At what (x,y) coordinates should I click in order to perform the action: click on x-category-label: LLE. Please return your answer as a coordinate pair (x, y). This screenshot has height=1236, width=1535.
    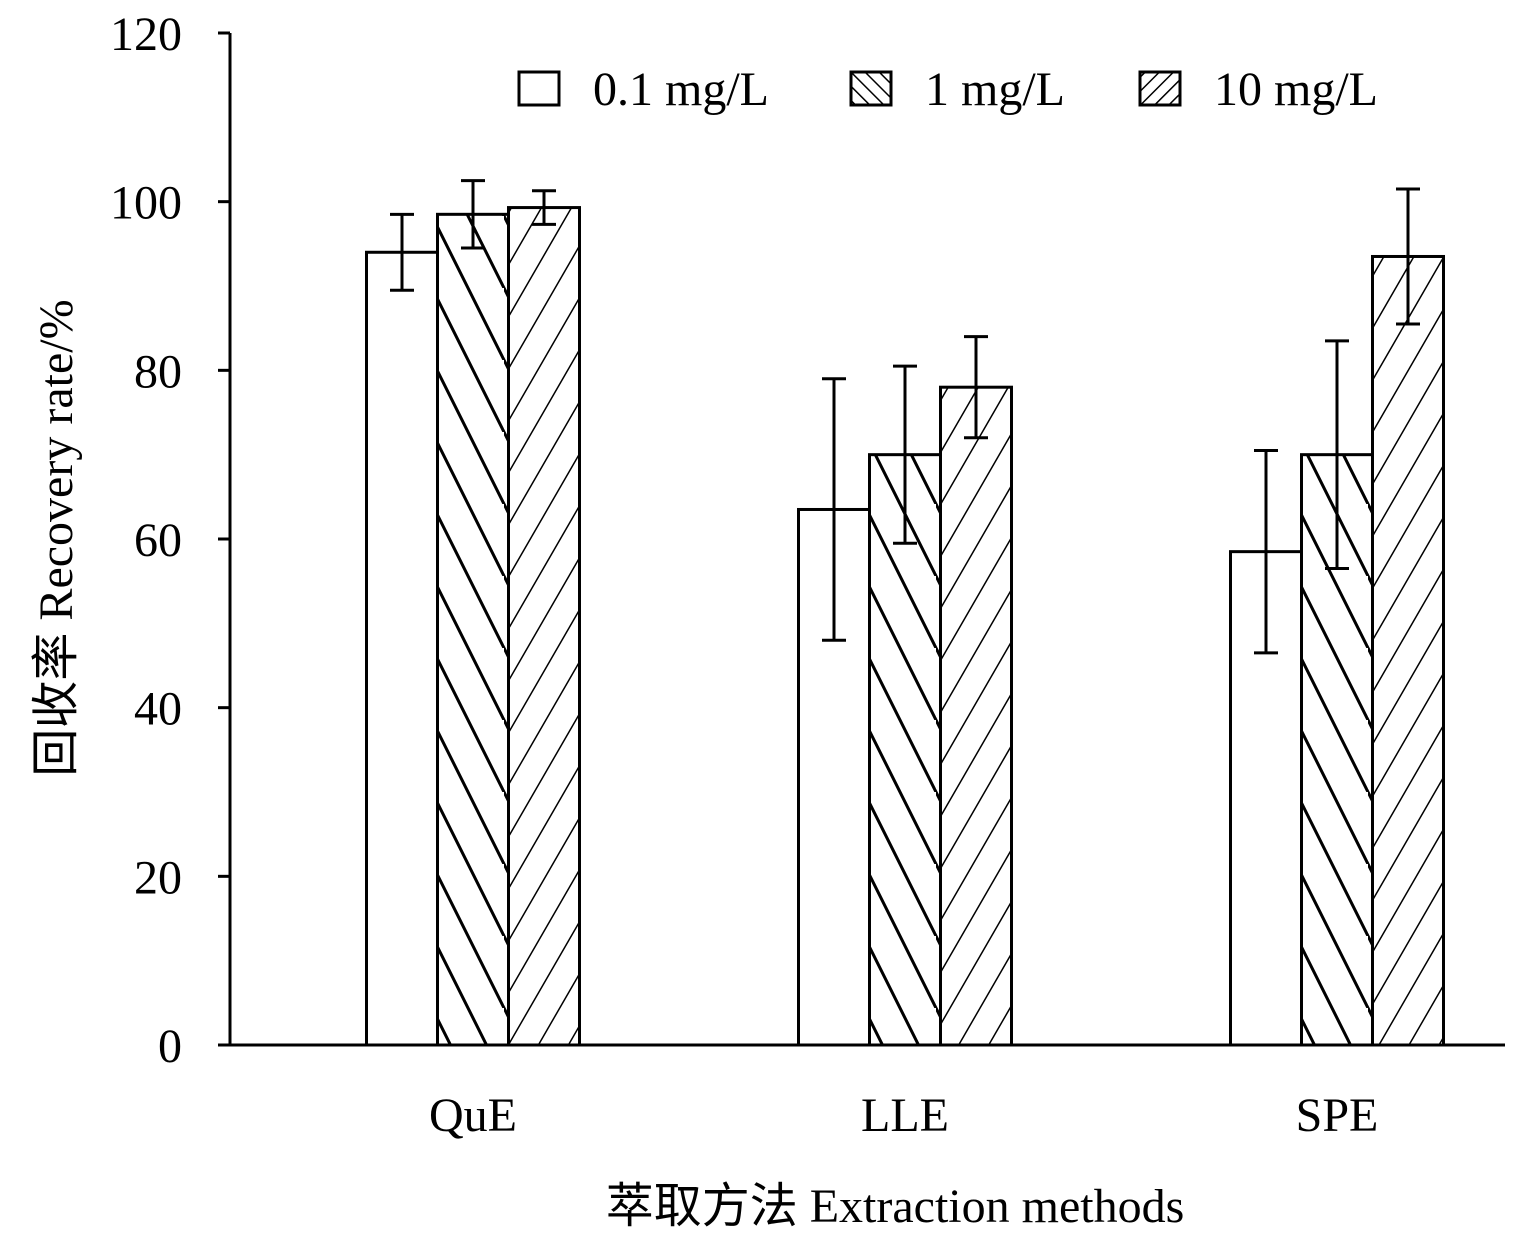
    Looking at the image, I should click on (905, 1115).